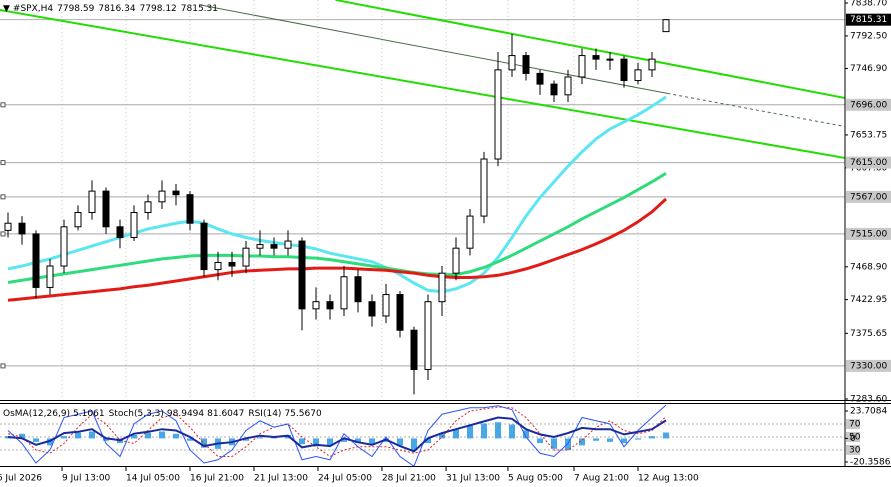 This screenshot has height=487, width=891. What do you see at coordinates (868, 400) in the screenshot?
I see `y-tick-label: 7283.60` at bounding box center [868, 400].